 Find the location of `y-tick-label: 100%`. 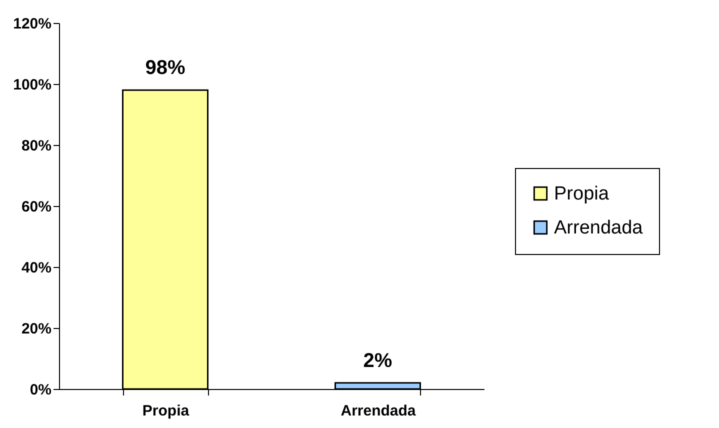

y-tick-label: 100% is located at coordinates (32, 85).